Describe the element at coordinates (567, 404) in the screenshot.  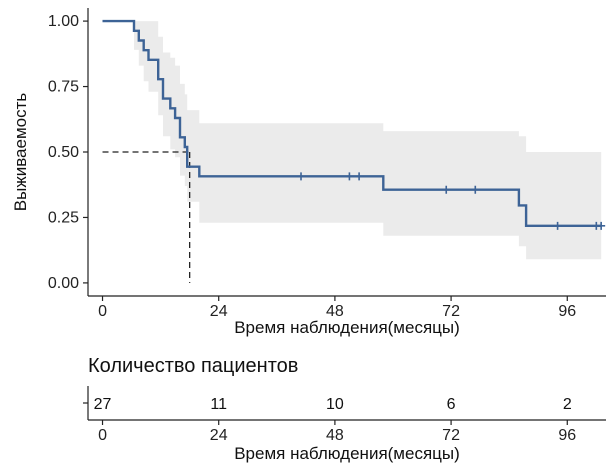
I see `risk-count: 2` at that location.